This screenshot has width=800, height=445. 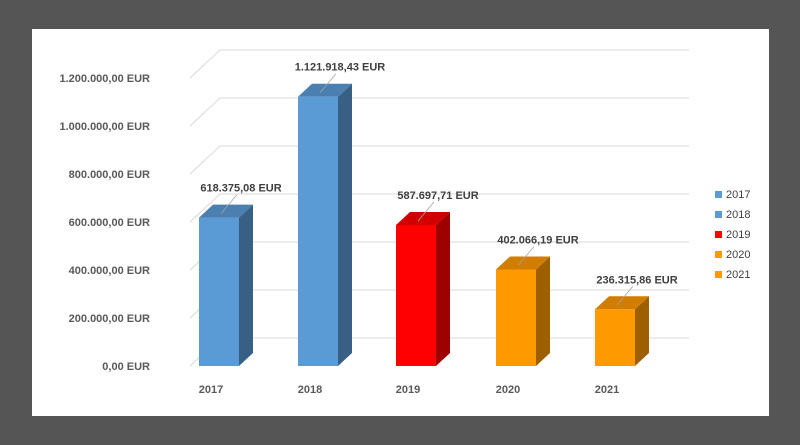 I want to click on y-tick-label: 400.000,00 EUR, so click(x=109, y=271).